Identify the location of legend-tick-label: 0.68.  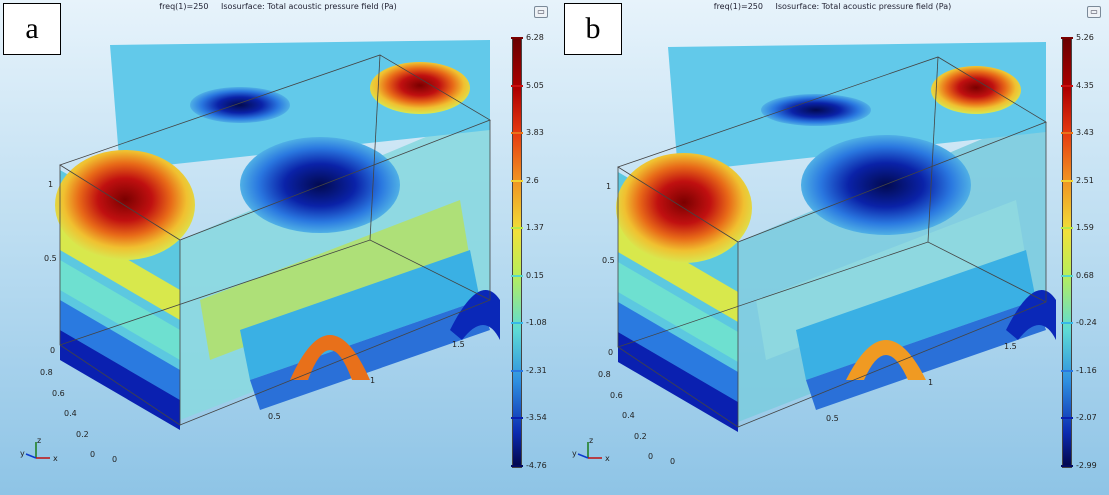
(1085, 275).